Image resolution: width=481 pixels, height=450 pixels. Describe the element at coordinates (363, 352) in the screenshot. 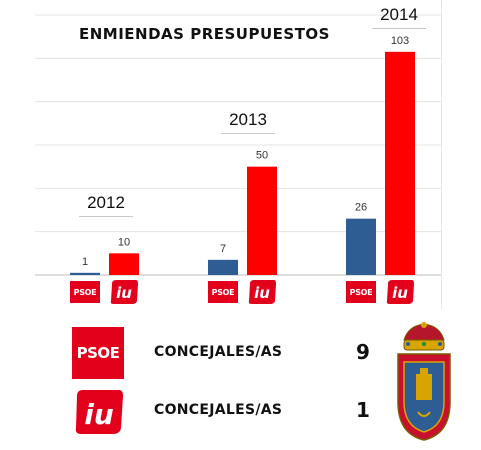

I see `councillors-count-psoe: 9` at that location.